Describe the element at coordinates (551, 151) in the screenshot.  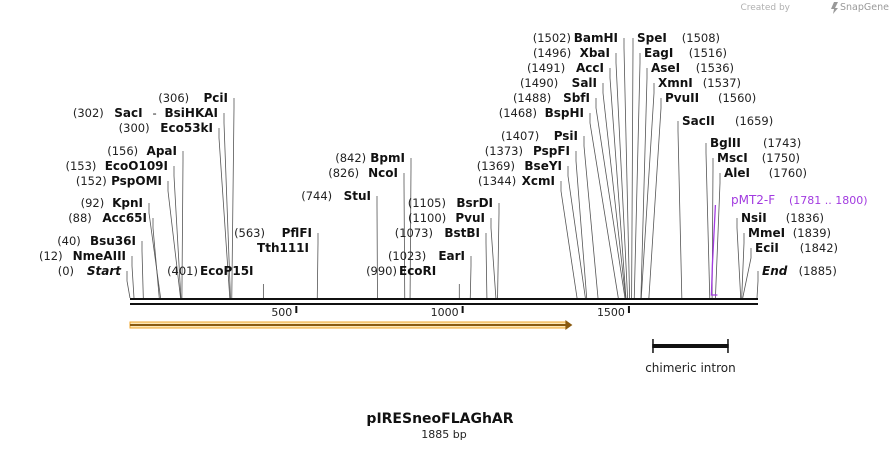
I see `site-name: PspFI` at that location.